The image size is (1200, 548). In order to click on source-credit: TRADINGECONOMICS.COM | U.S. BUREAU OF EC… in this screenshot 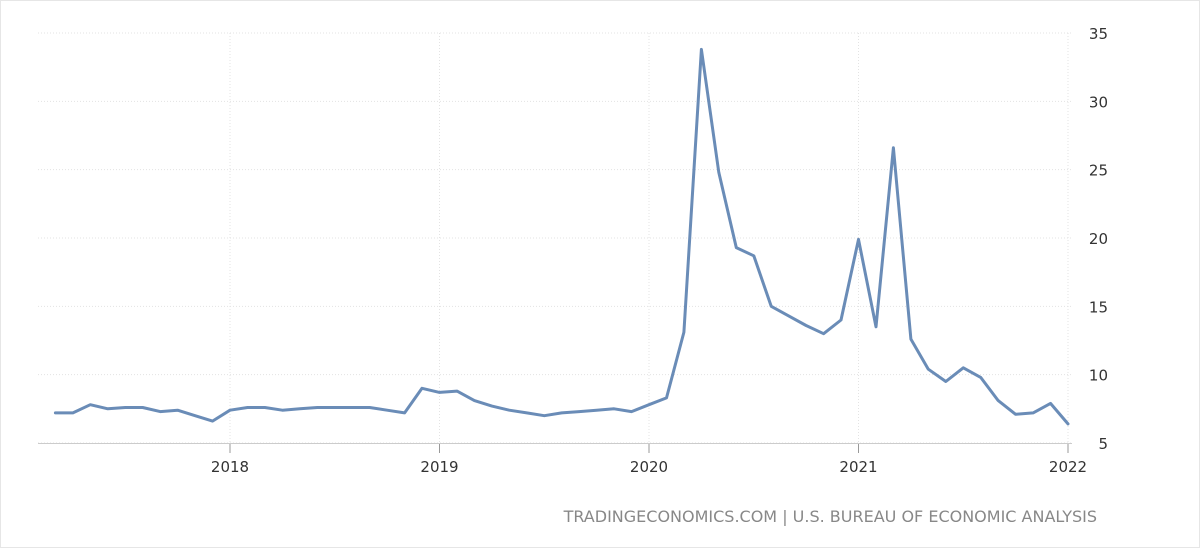, I will do `click(830, 516)`.